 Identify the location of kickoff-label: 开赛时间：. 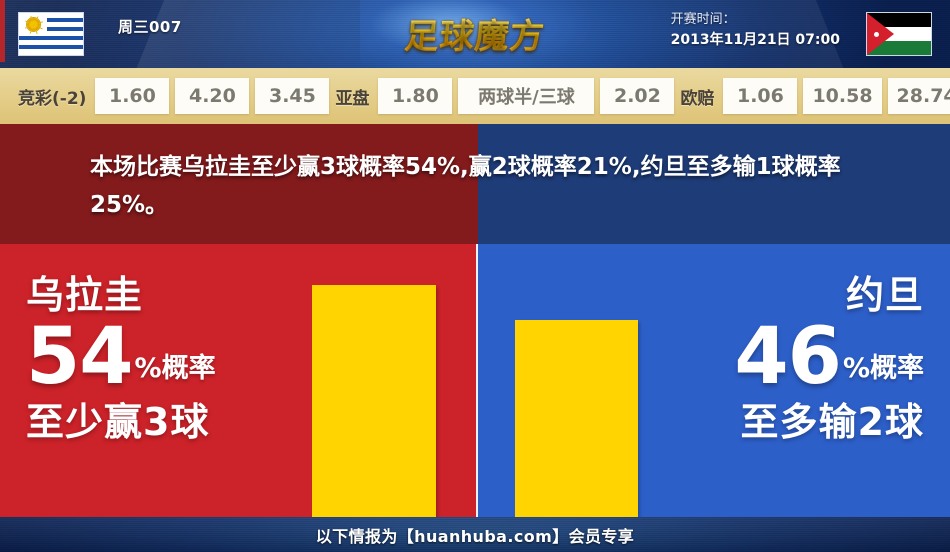
(703, 19).